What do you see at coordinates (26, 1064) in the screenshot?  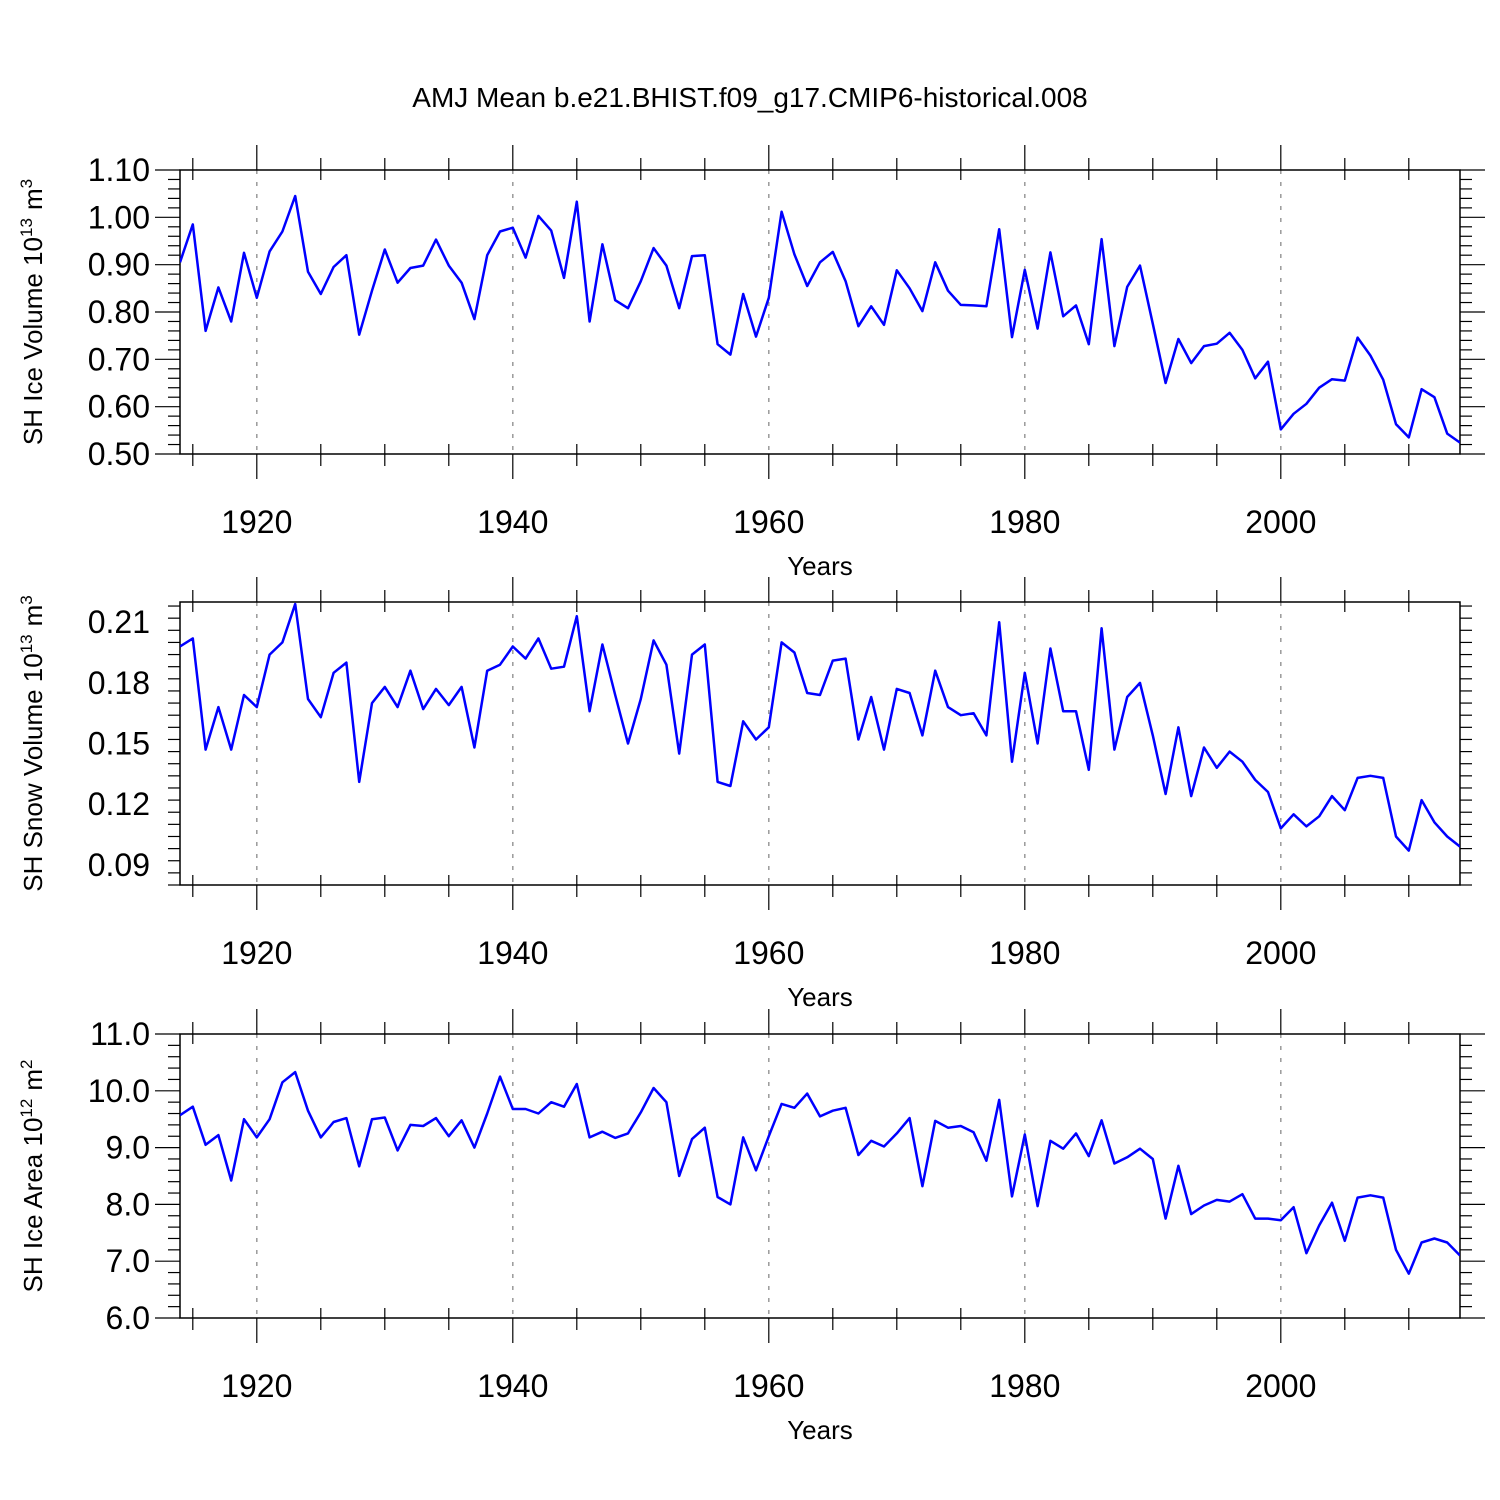 I see `y-axis-label-unit-exponent: 2` at bounding box center [26, 1064].